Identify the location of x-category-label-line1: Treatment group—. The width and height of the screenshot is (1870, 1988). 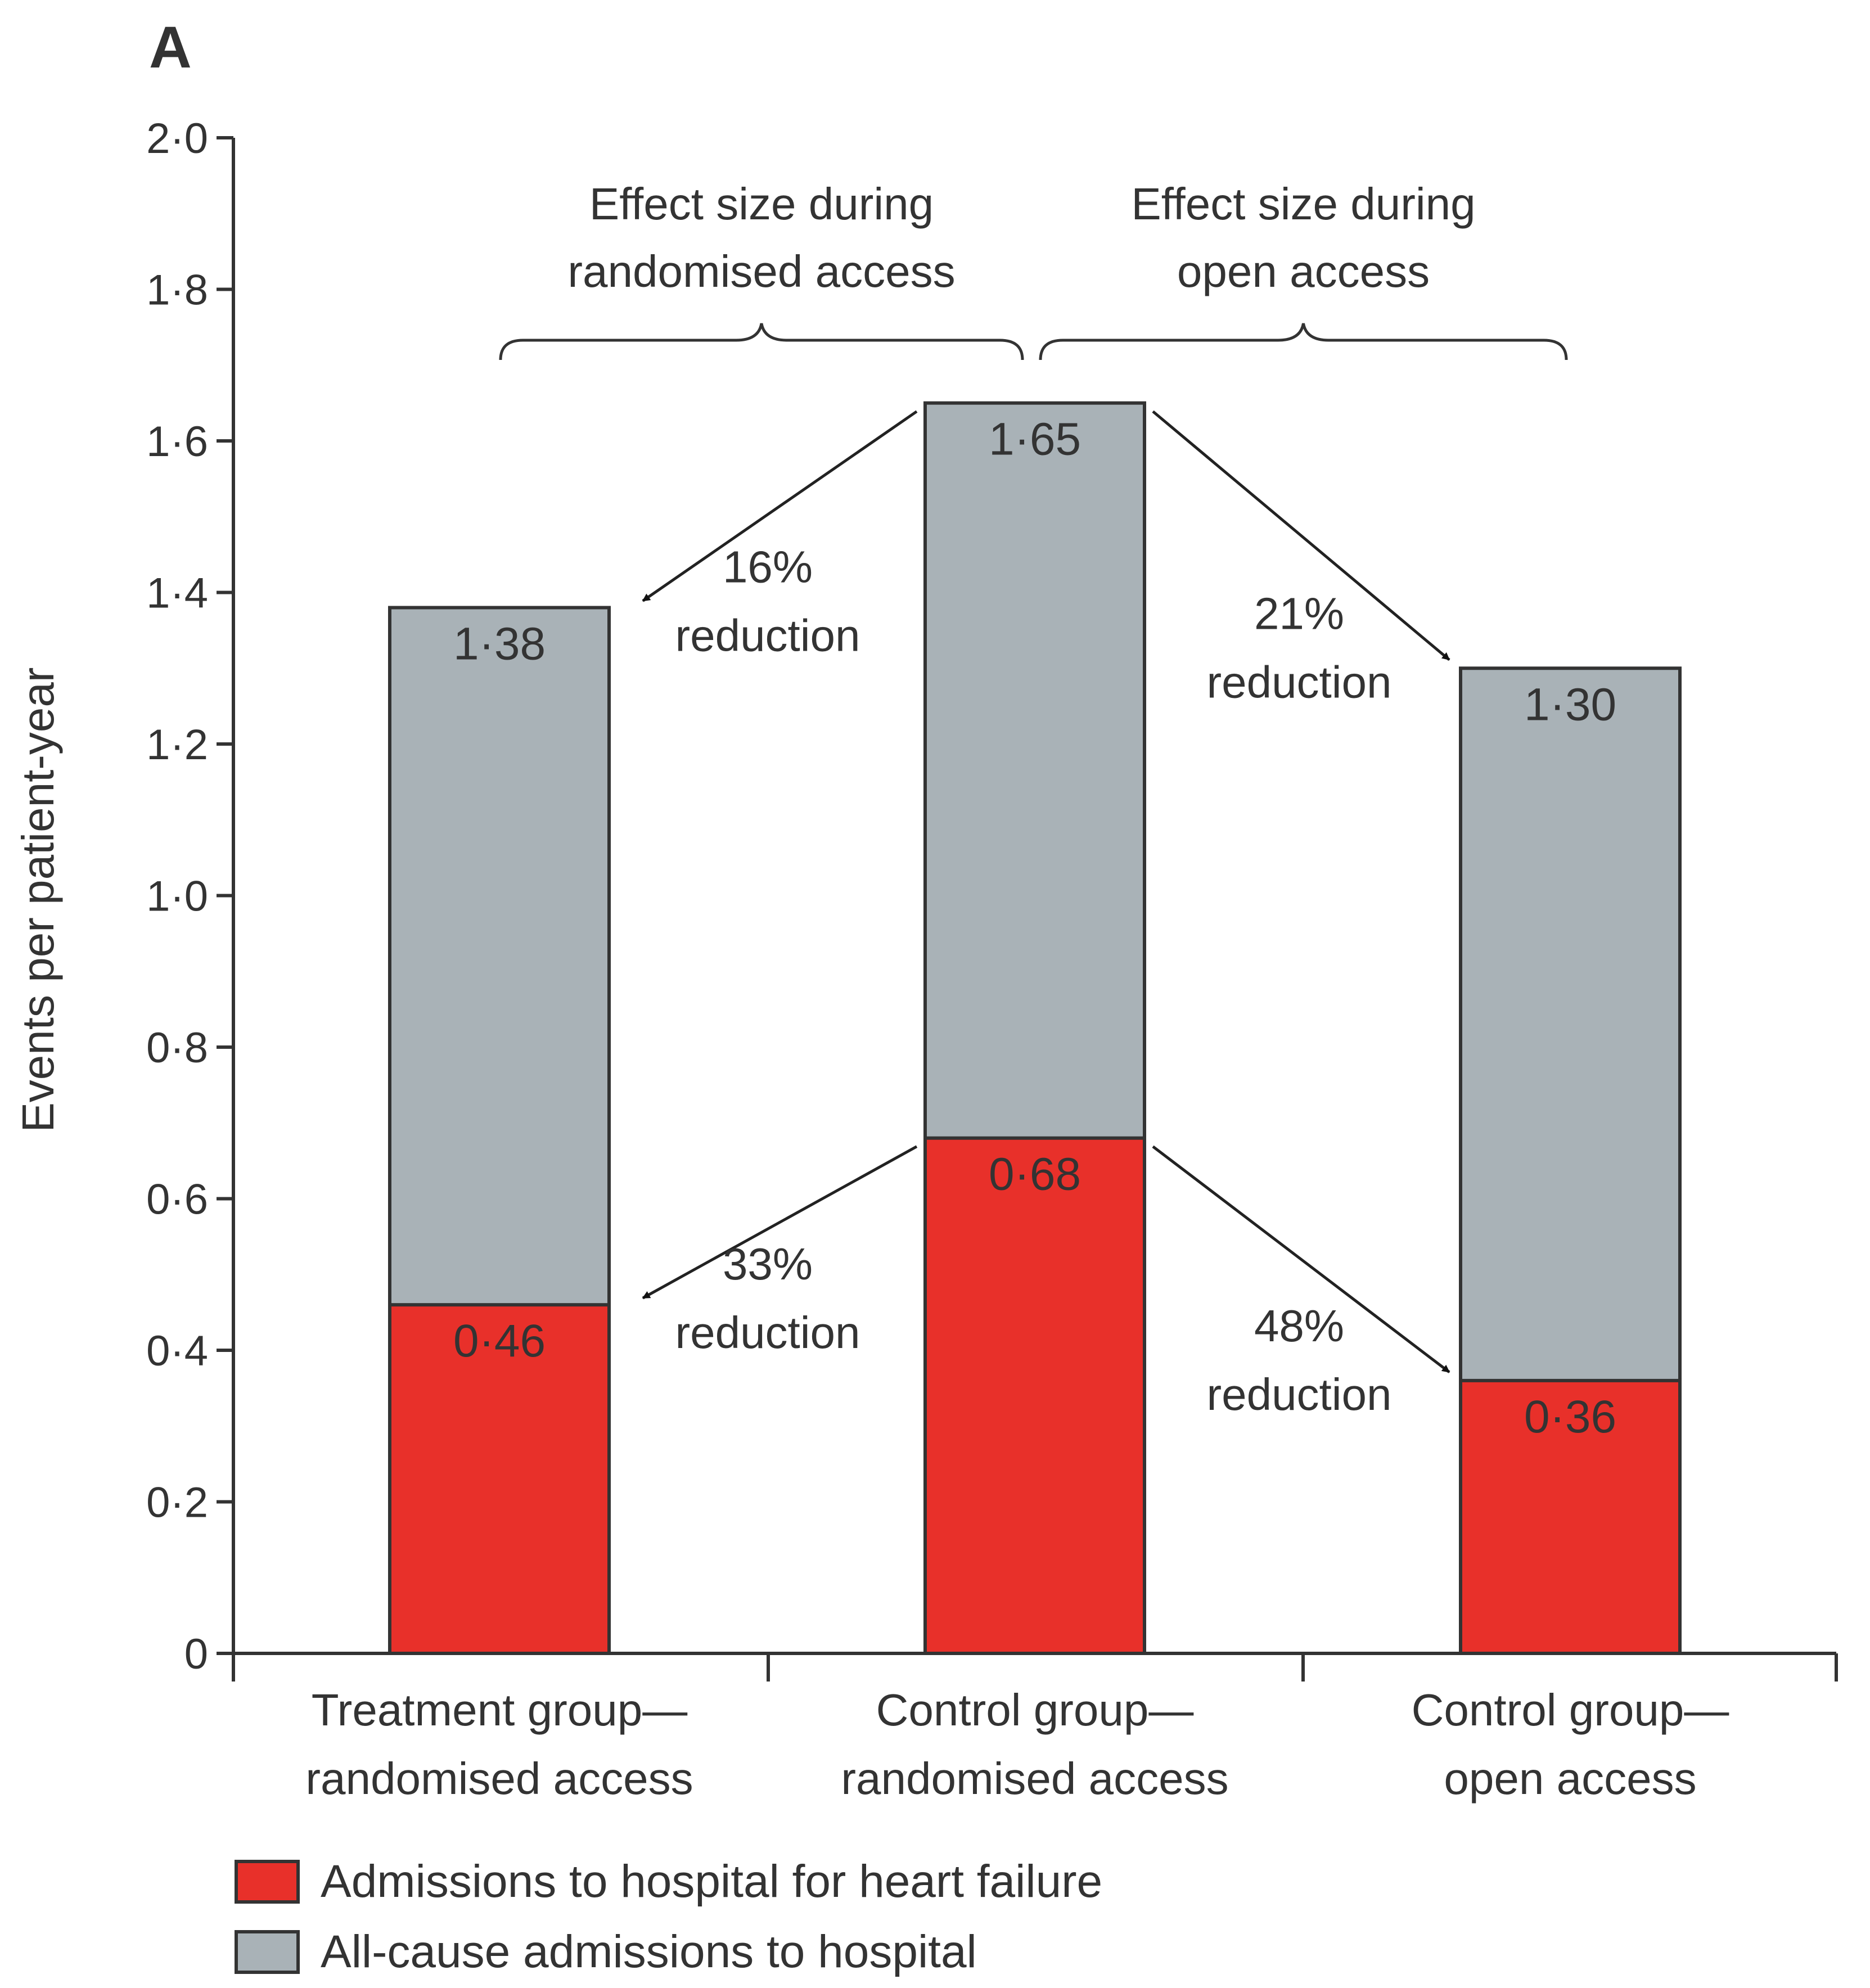
(499, 1710).